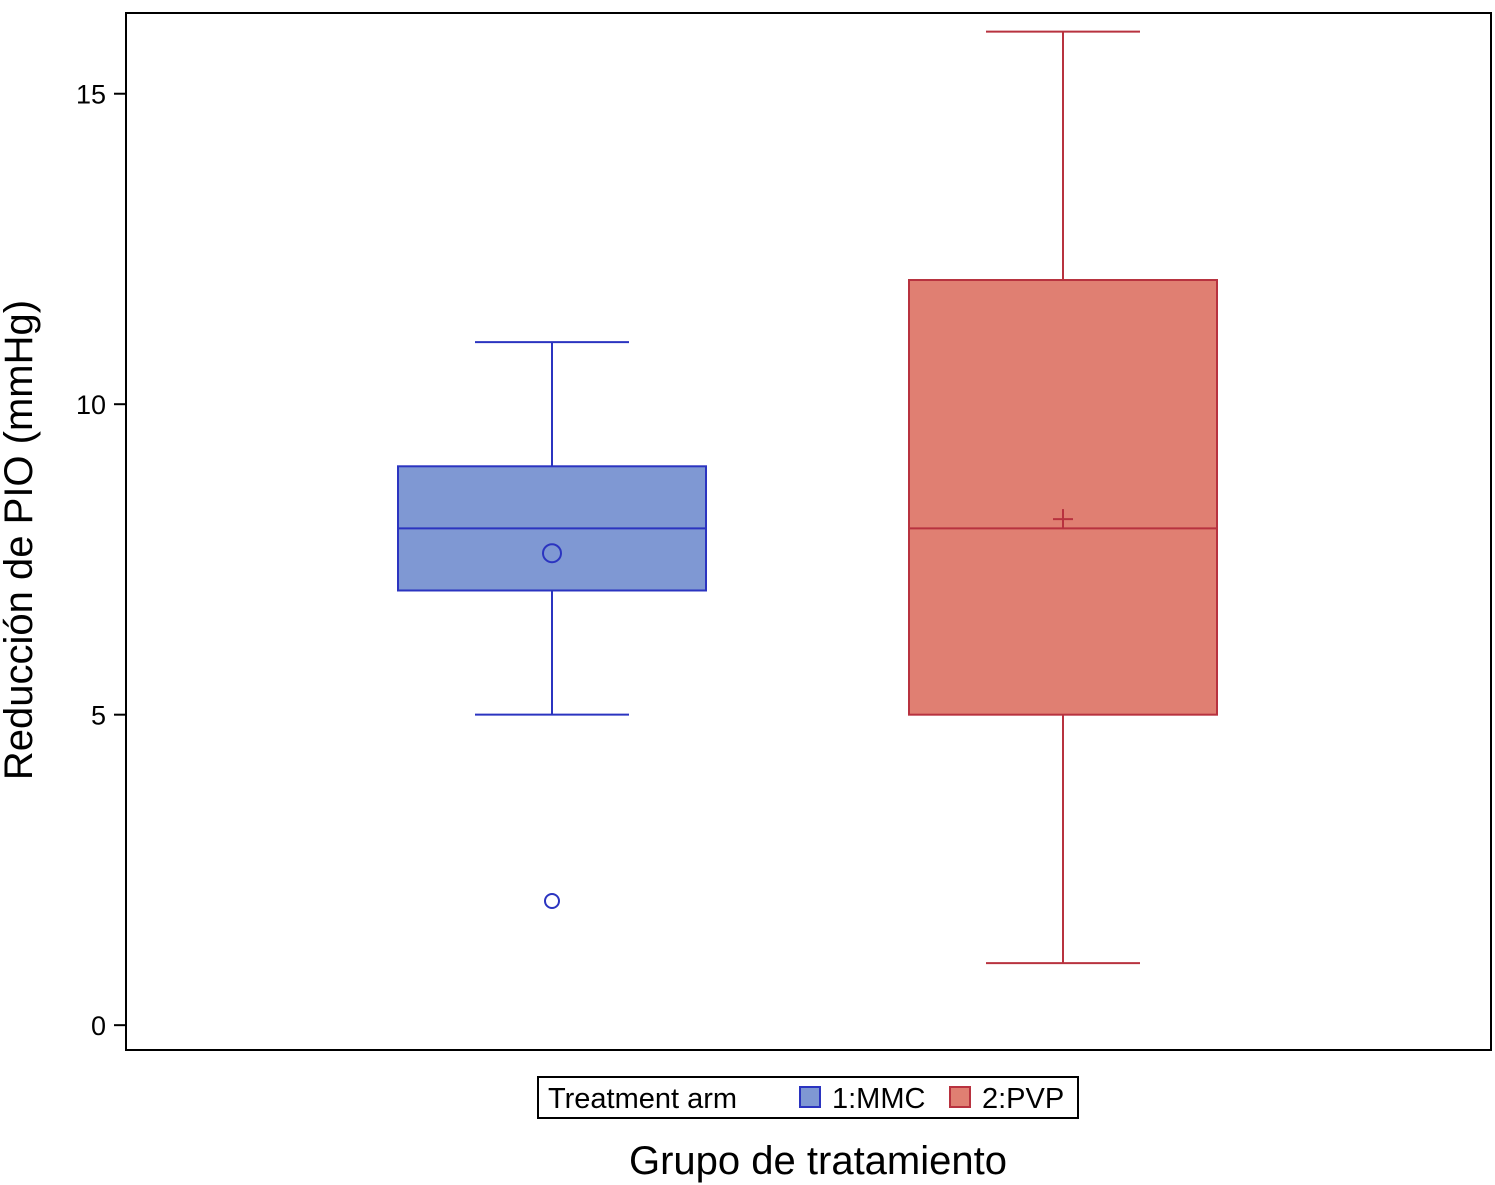 Image resolution: width=1495 pixels, height=1185 pixels. Describe the element at coordinates (642, 1099) in the screenshot. I see `legend-title: Treatment arm` at that location.